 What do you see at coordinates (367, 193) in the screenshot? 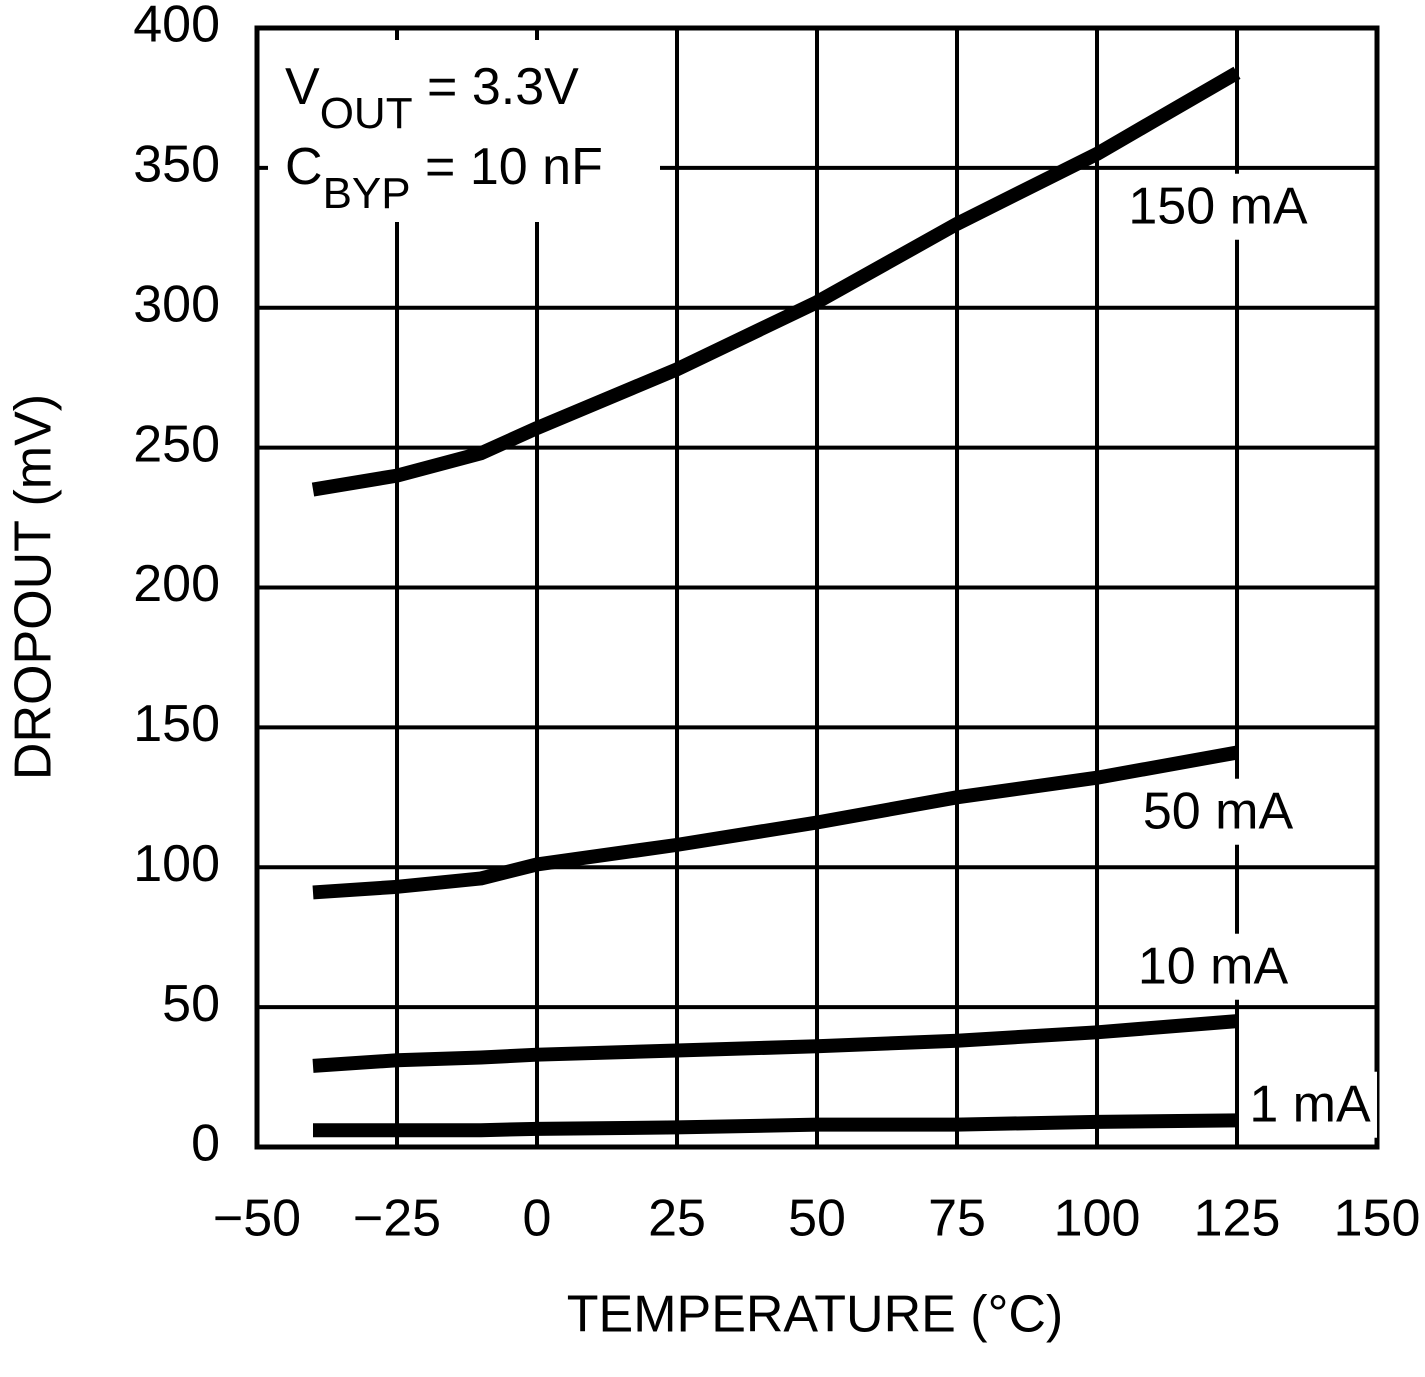
I see `annotation-subscript: BYP` at bounding box center [367, 193].